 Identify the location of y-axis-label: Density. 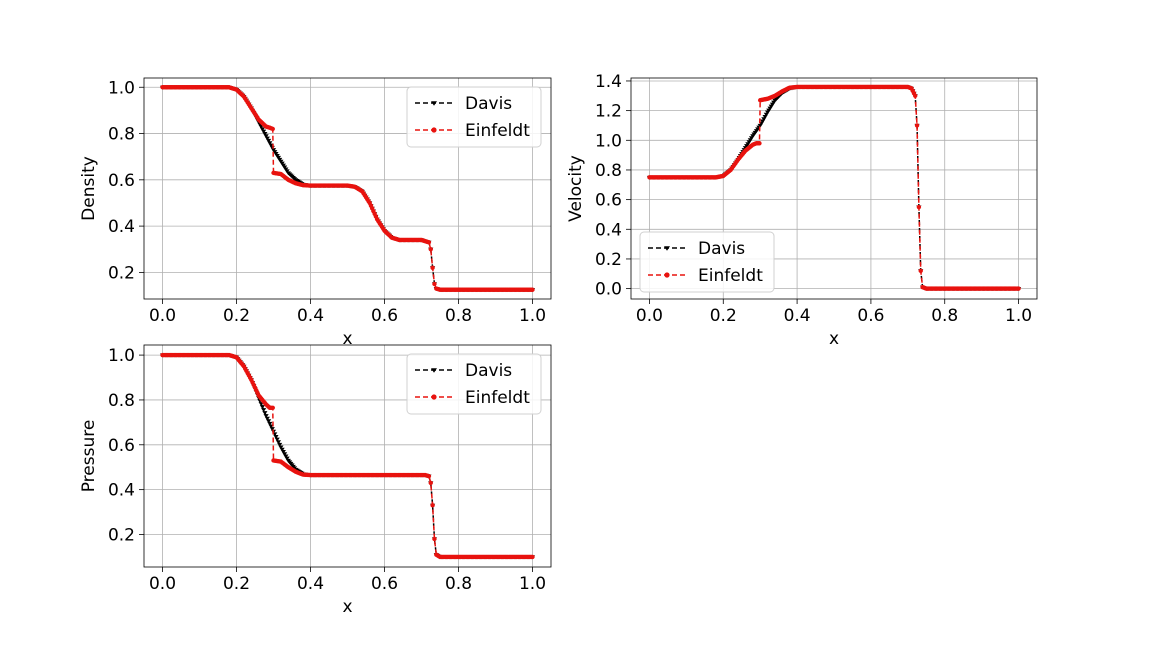
(89, 188).